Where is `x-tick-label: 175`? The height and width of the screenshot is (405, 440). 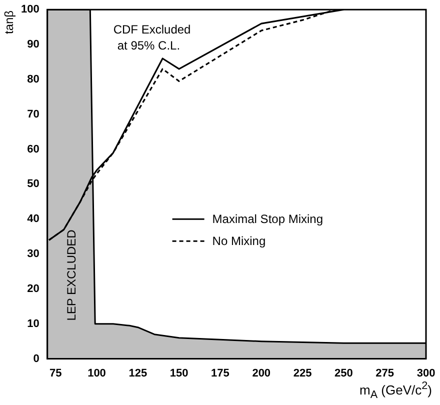
x-tick-label: 175 is located at coordinates (220, 373).